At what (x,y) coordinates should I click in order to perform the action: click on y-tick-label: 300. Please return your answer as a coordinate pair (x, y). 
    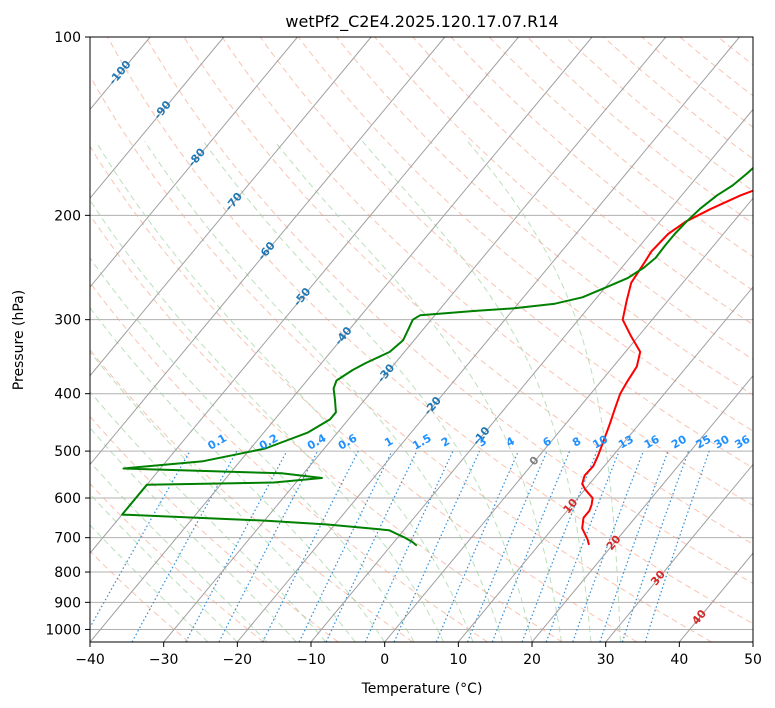
    Looking at the image, I should click on (67, 321).